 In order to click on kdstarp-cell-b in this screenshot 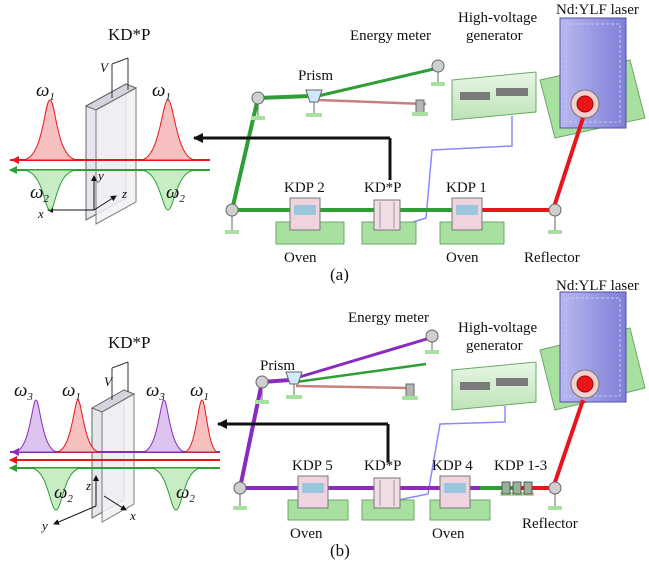, I will do `click(388, 499)`.